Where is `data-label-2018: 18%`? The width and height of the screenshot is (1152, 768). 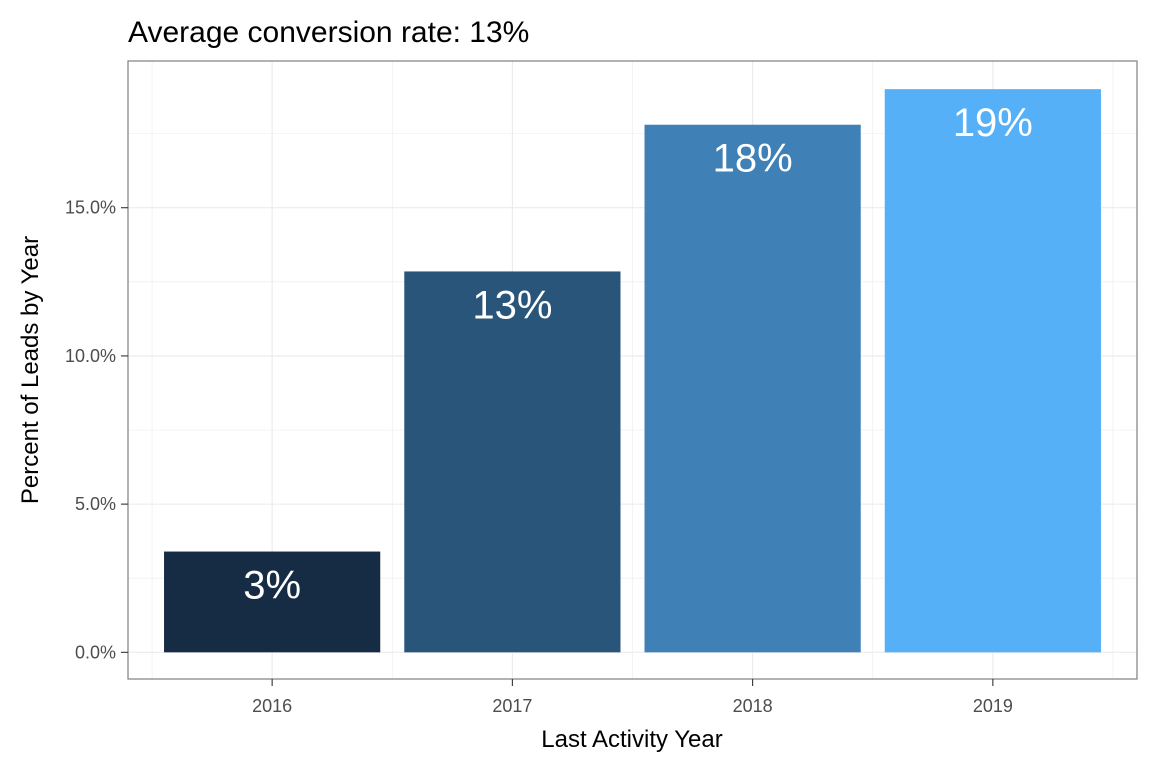
data-label-2018: 18% is located at coordinates (753, 159).